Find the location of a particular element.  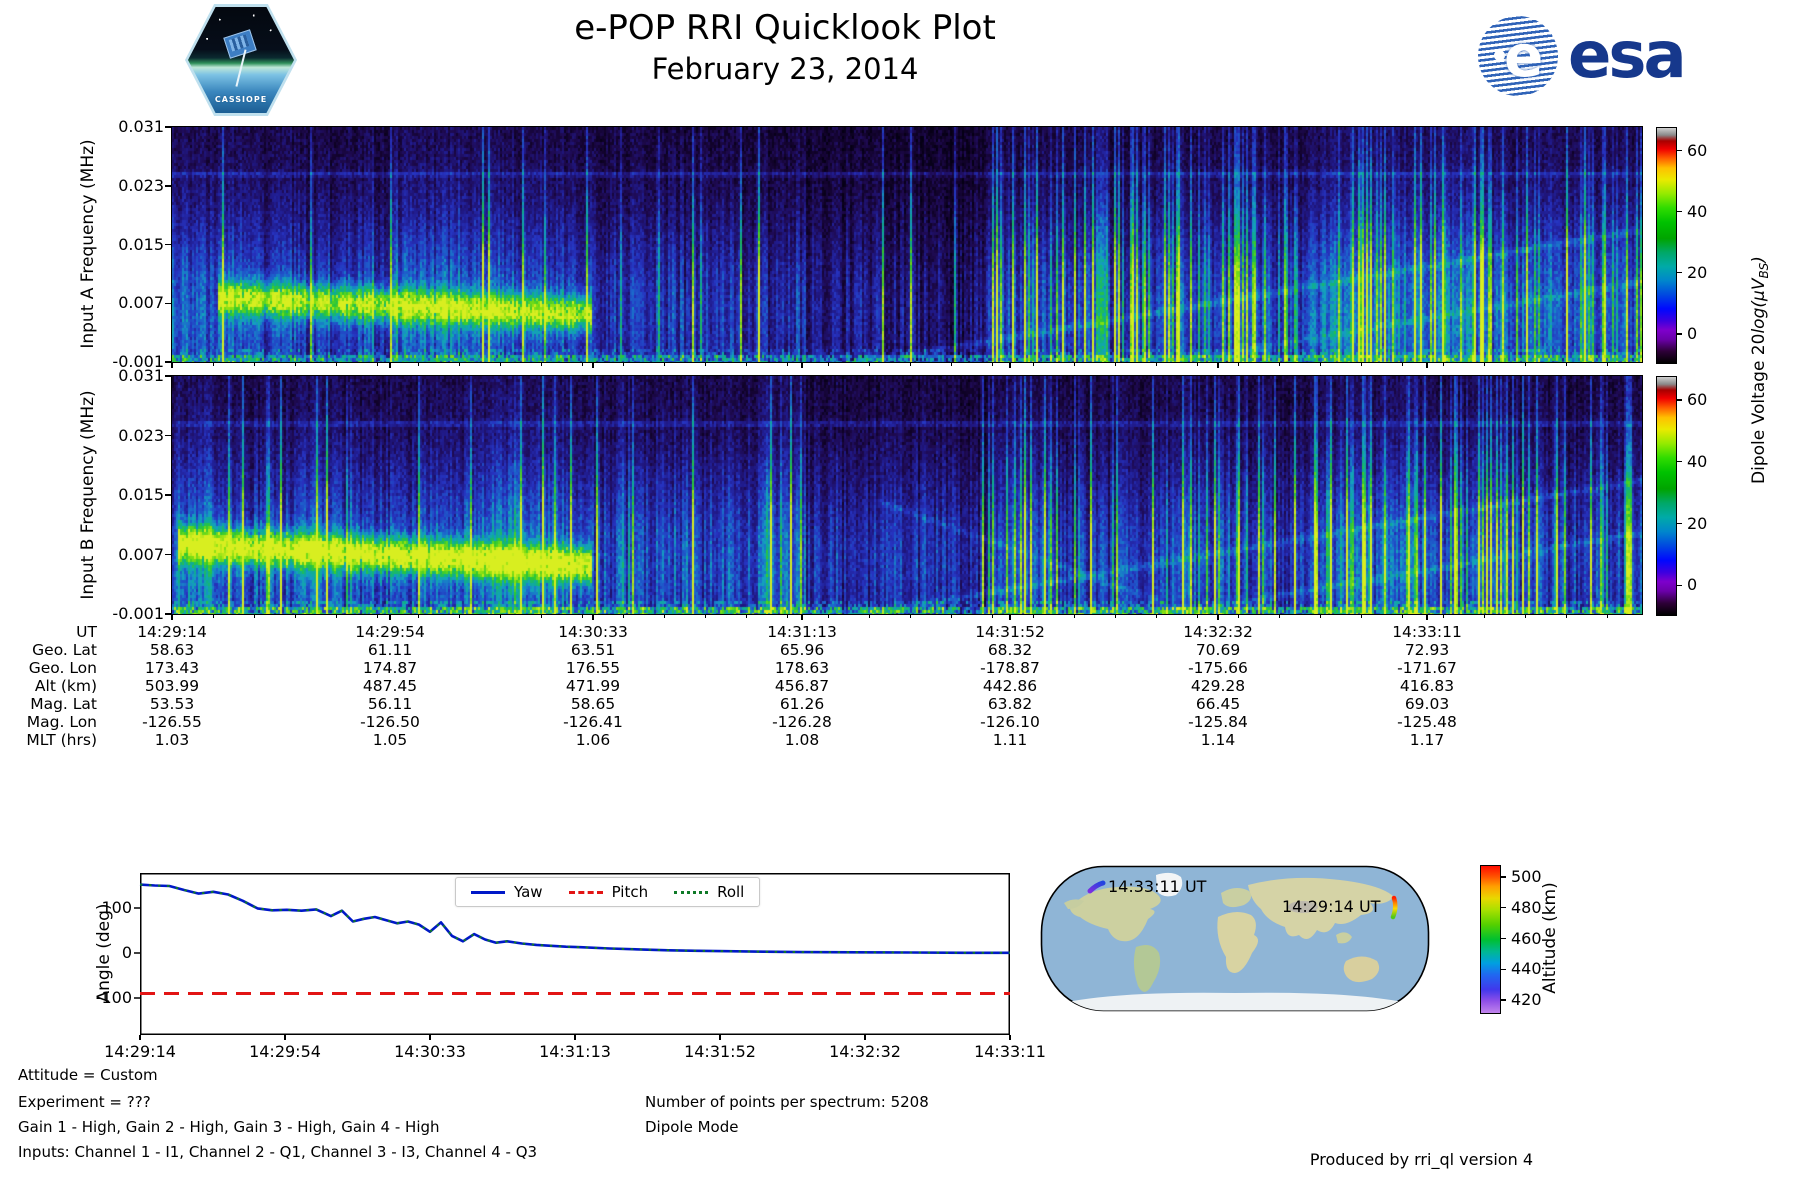

legend-item-roll: Roll is located at coordinates (709, 892).